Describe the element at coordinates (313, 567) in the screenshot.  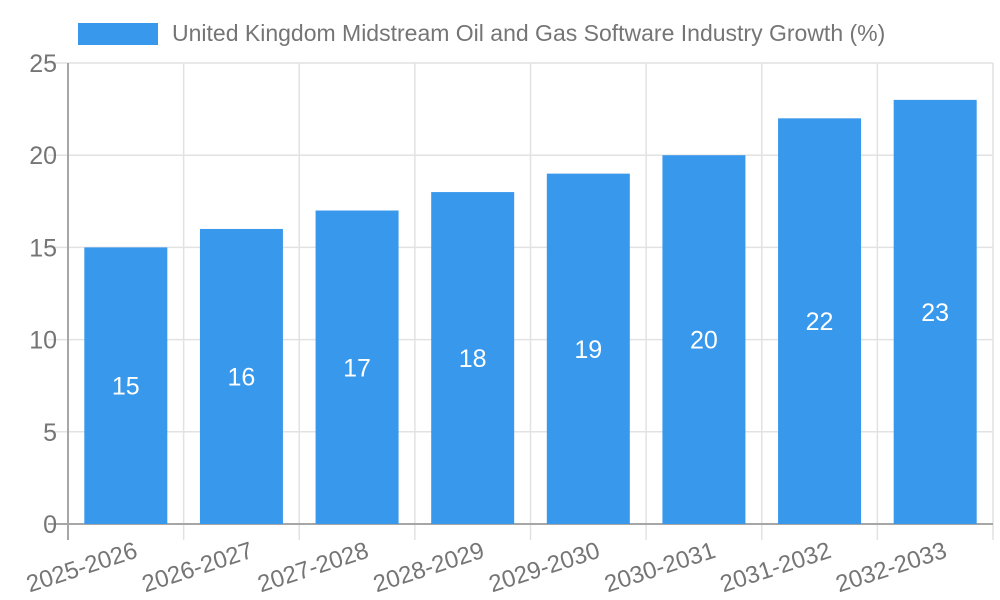
I see `x-tick-label: 2027-2028` at that location.